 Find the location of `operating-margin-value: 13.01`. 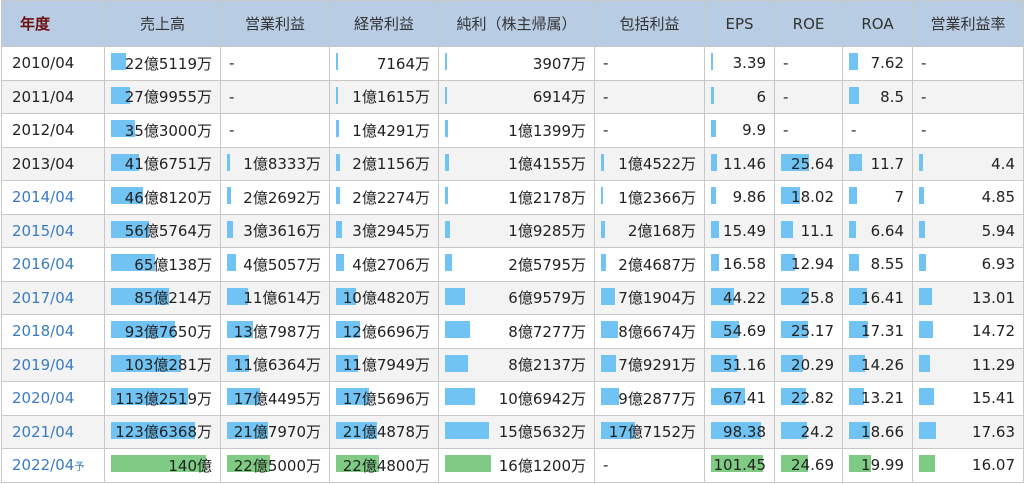

operating-margin-value: 13.01 is located at coordinates (993, 297).